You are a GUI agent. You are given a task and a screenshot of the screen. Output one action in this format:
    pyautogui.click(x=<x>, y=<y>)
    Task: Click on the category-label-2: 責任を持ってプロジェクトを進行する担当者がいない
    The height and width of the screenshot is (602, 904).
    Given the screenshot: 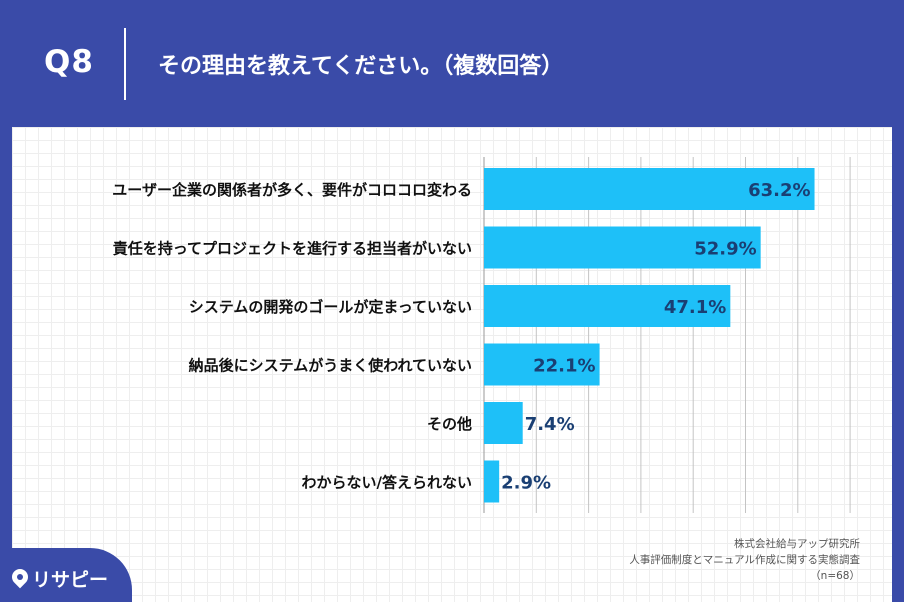 What is the action you would take?
    pyautogui.click(x=292, y=249)
    